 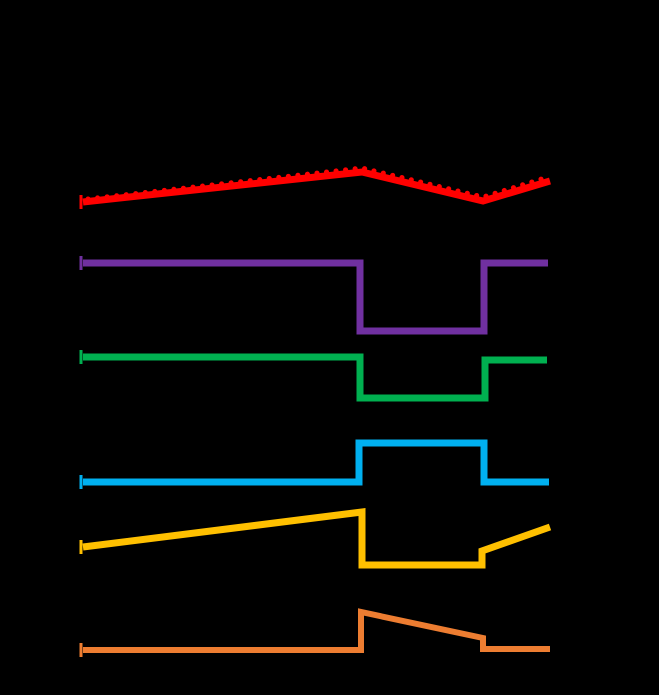 I want to click on trace-yellow-ramp, so click(x=317, y=538).